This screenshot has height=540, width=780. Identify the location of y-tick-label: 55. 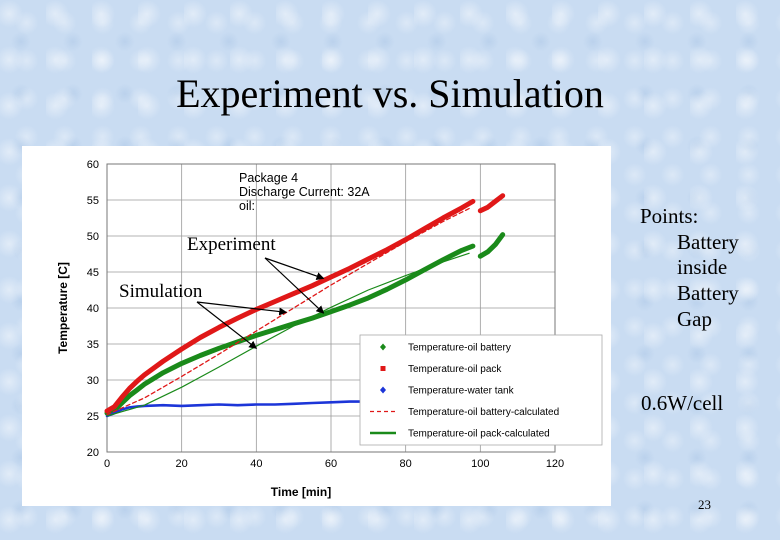
(93, 201).